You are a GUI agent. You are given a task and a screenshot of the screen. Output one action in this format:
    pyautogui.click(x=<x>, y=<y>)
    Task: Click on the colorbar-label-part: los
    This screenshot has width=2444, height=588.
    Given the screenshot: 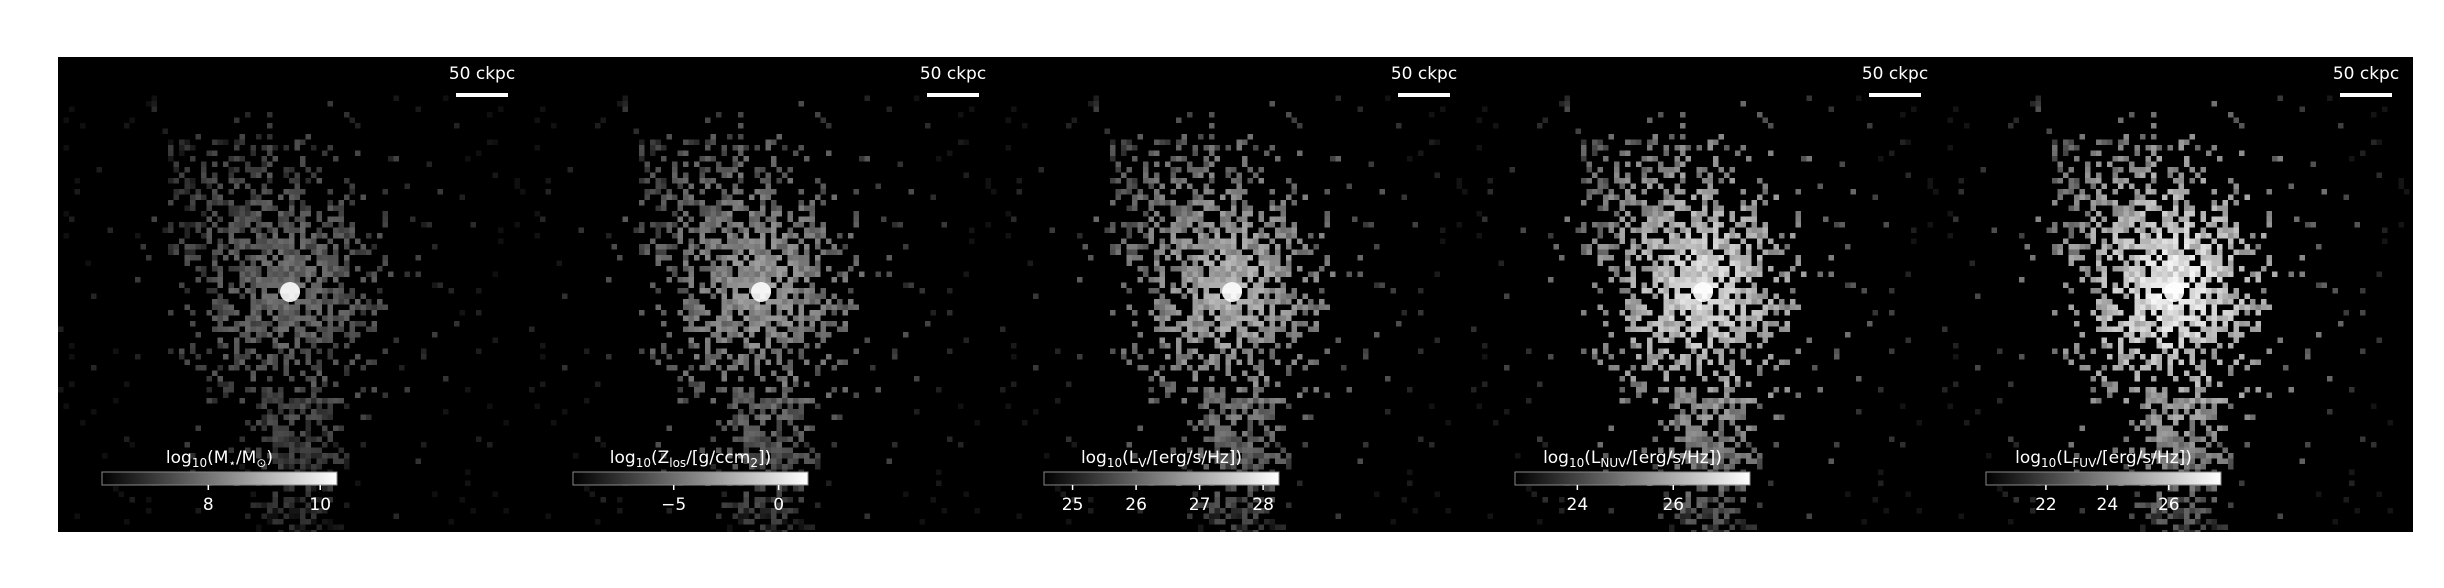 What is the action you would take?
    pyautogui.click(x=677, y=463)
    